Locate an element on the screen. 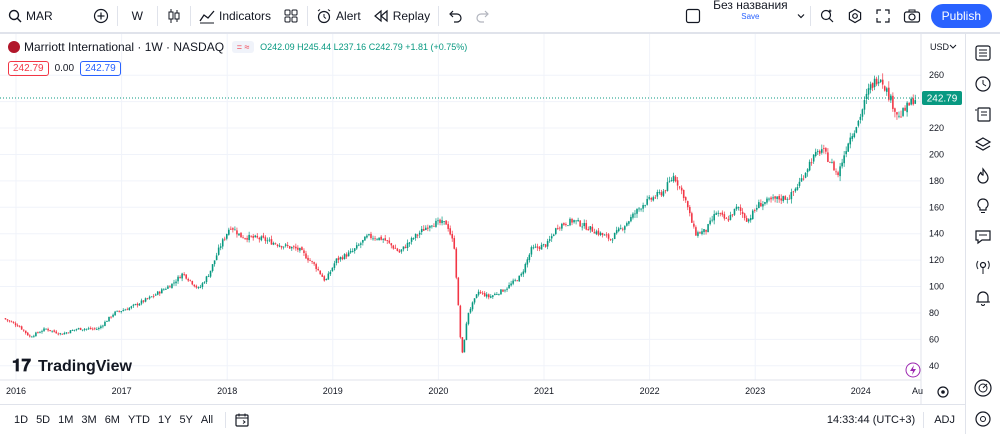 The height and width of the screenshot is (434, 1000). goto-date-button is located at coordinates (242, 420).